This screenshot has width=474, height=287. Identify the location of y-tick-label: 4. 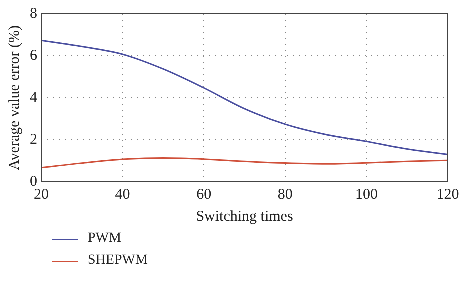
(34, 98).